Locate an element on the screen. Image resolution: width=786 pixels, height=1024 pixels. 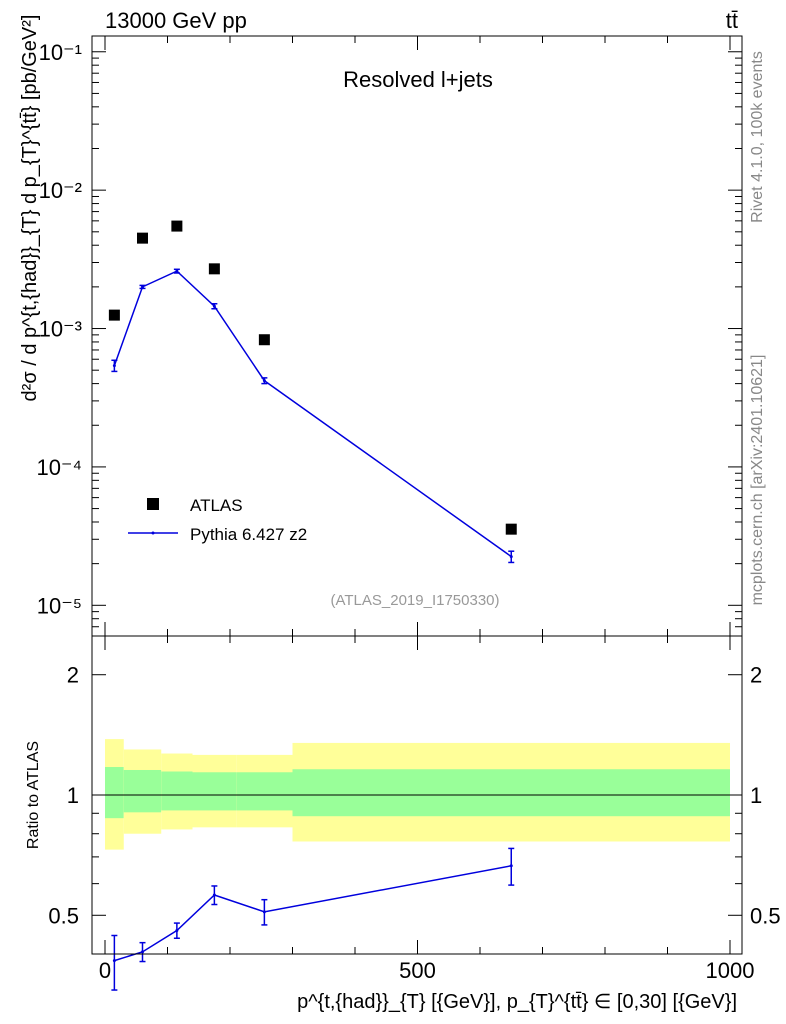
y-tick-label-ratio: 0.5 is located at coordinates (63, 915).